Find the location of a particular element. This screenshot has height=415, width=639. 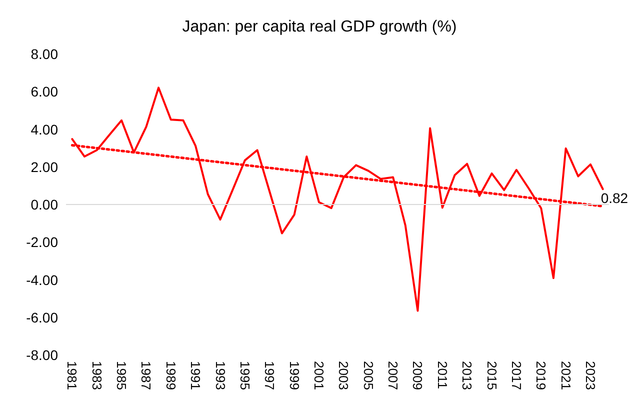

y-tick-label: -6.00 is located at coordinates (42, 317).